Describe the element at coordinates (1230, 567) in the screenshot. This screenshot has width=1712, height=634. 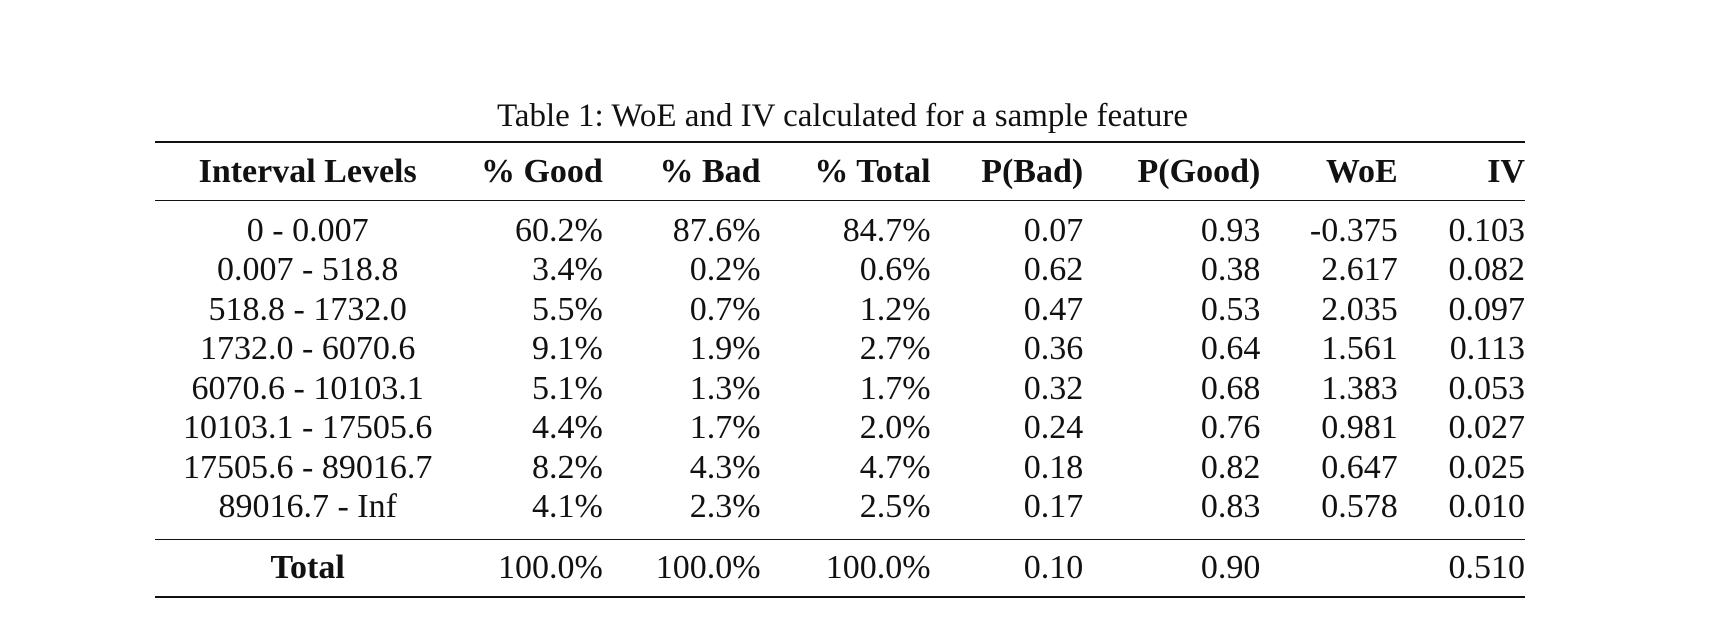
I see `total-p-good: 0.90` at that location.